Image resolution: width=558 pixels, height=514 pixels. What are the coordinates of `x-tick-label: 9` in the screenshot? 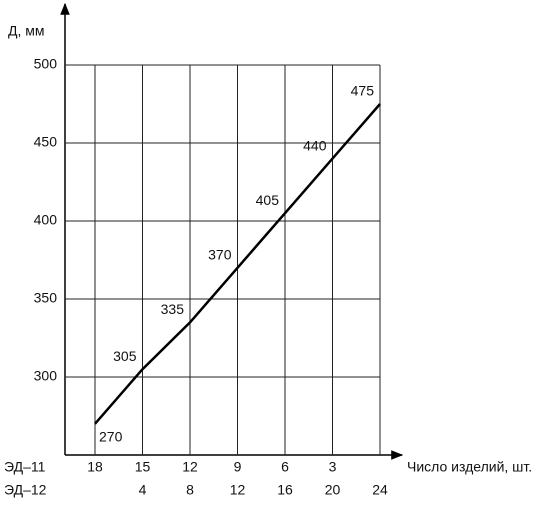 It's located at (238, 467).